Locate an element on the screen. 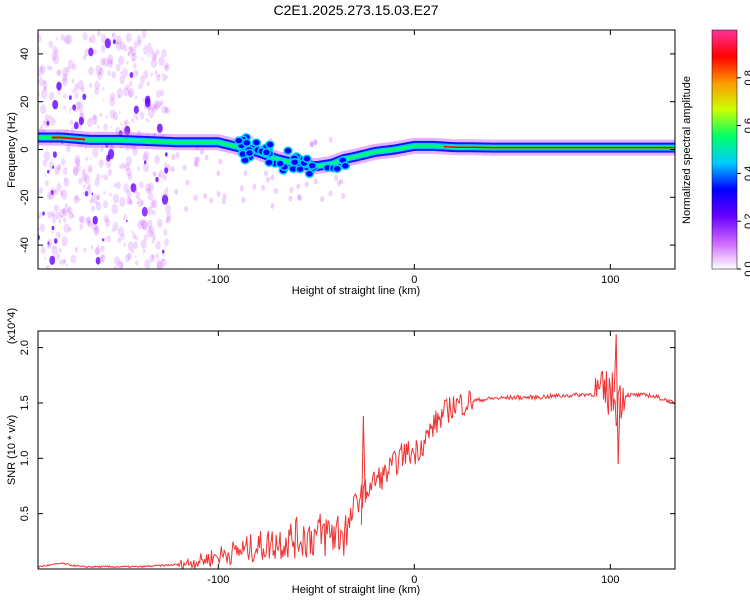 The image size is (750, 600). colorbar-ticks: 0.0 0.2 0.4 0.6 0.8 is located at coordinates (743, 173).